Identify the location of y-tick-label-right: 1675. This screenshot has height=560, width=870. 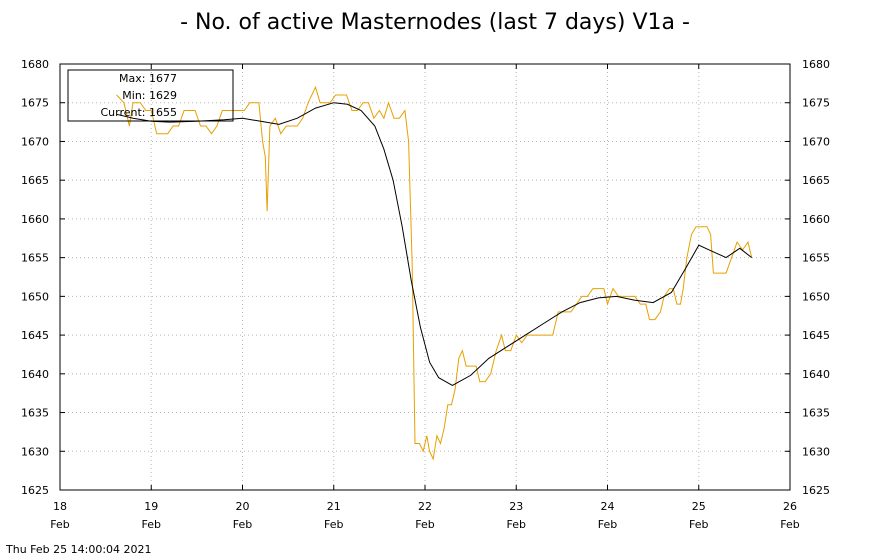
(816, 103).